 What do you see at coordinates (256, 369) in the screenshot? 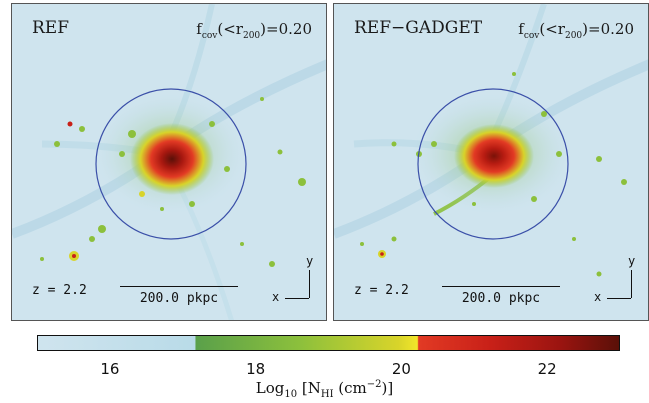
I see `colorbar-tick-label: 18` at bounding box center [256, 369].